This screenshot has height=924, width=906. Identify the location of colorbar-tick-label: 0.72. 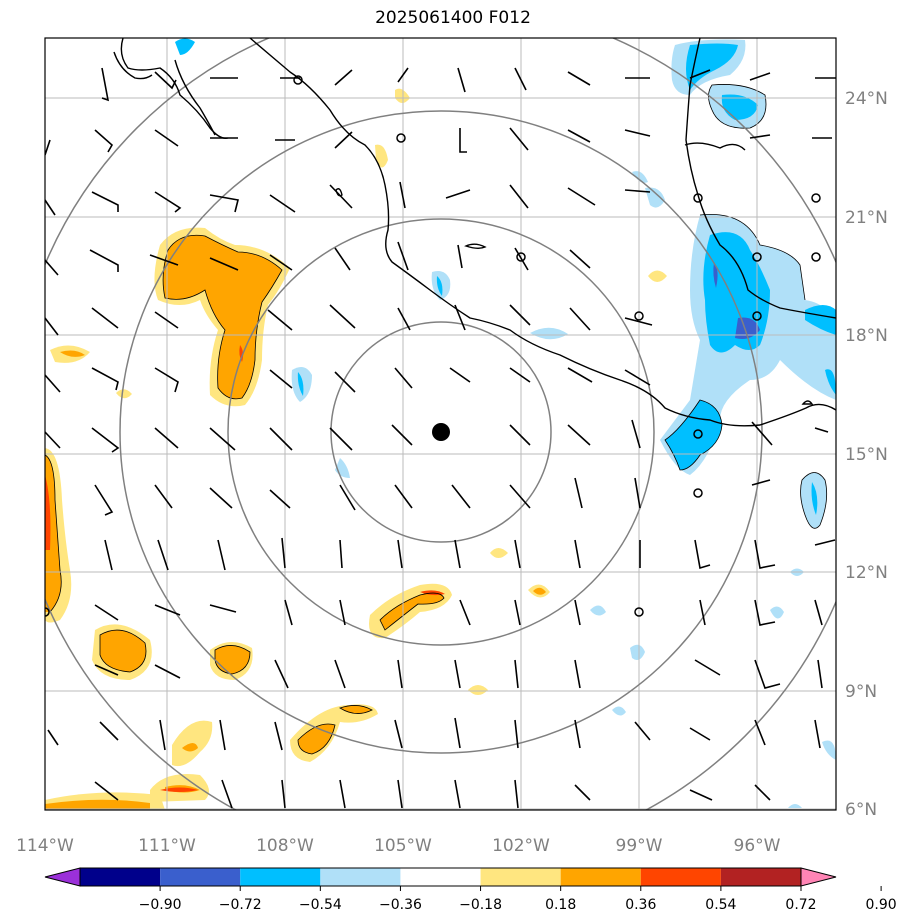
(800, 905).